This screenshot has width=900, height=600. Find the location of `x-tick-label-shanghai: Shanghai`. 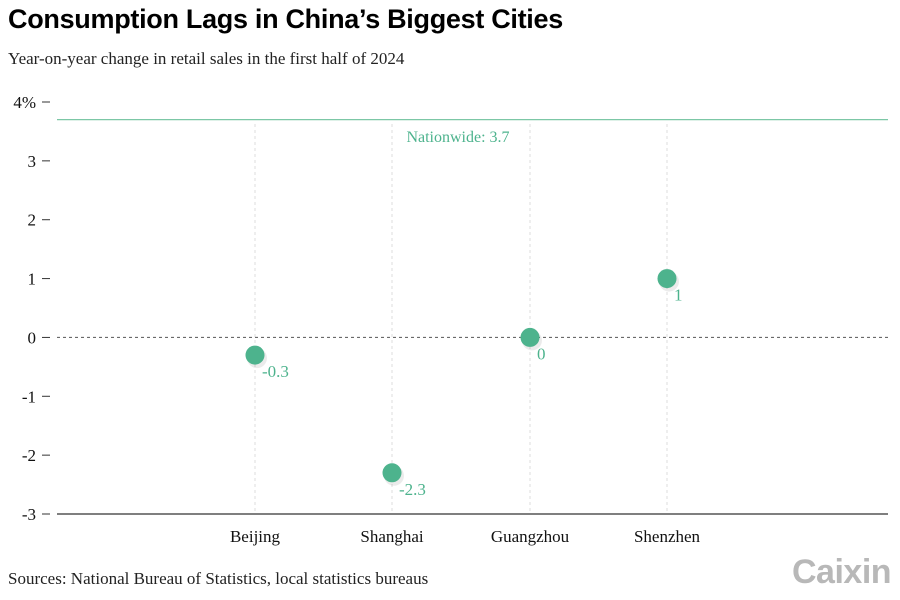

x-tick-label-shanghai: Shanghai is located at coordinates (392, 536).